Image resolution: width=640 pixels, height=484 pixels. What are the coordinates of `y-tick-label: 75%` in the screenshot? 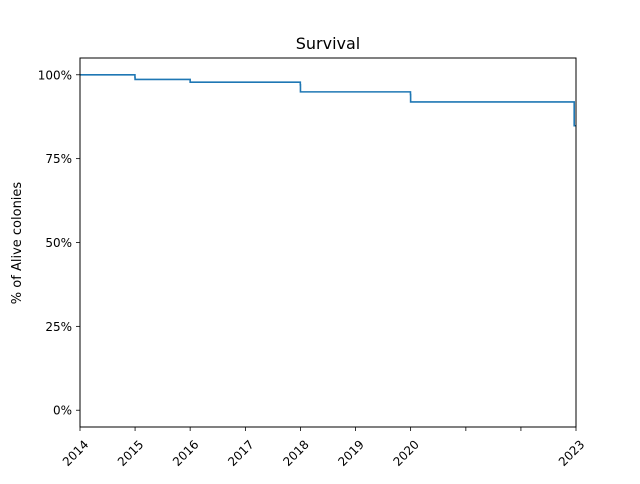 It's located at (58, 159).